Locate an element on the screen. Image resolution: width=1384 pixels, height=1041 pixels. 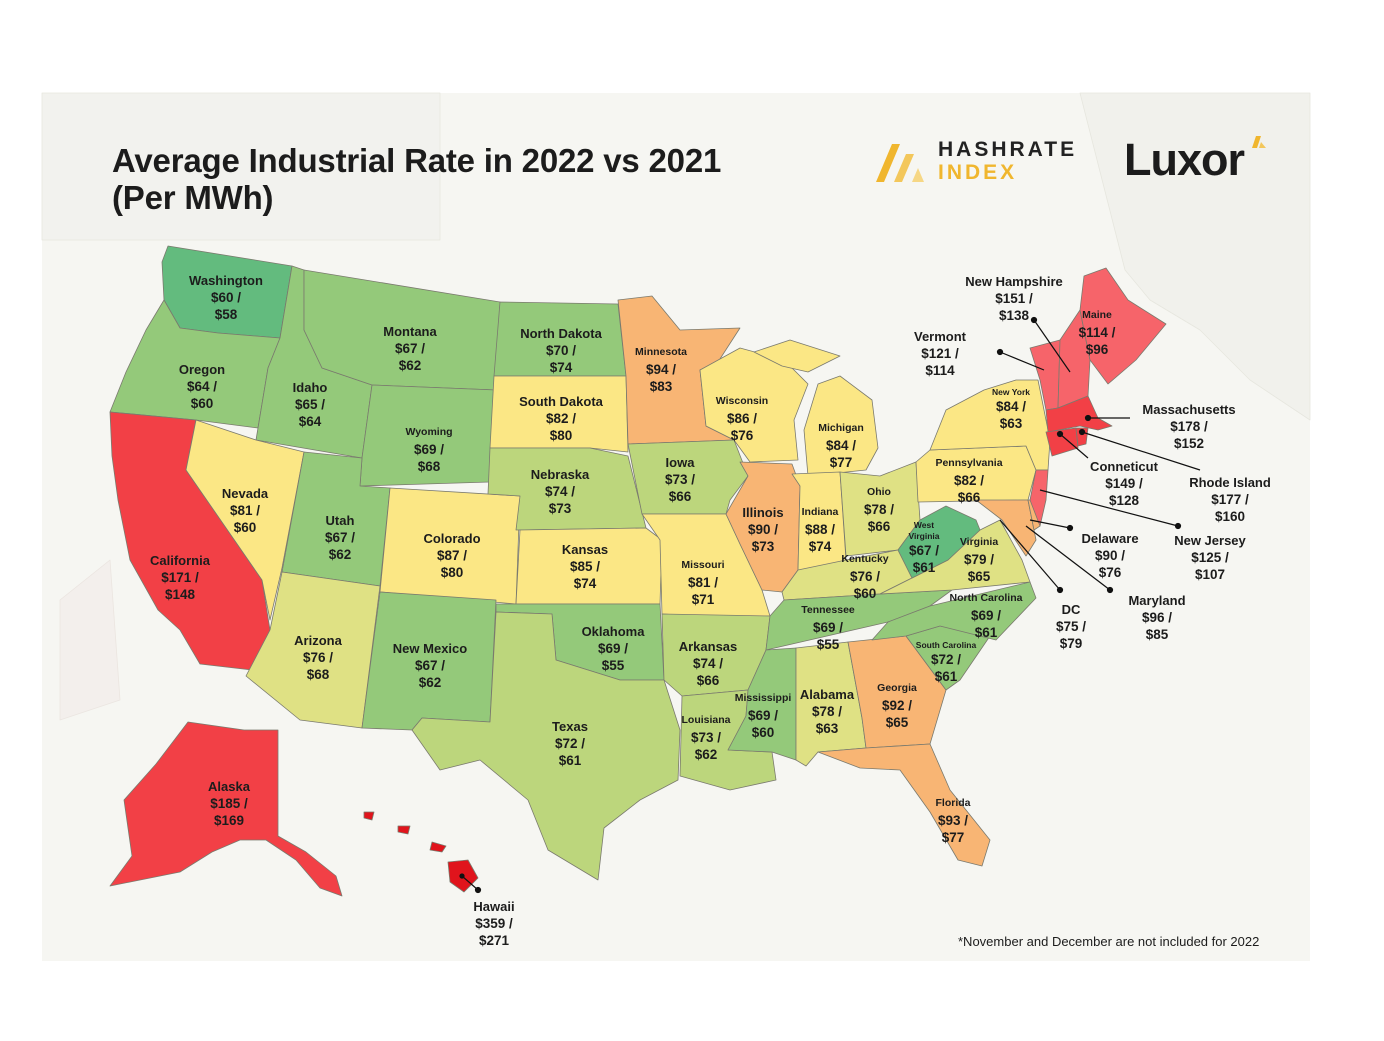
state-hawaii-kauai is located at coordinates (369, 816).